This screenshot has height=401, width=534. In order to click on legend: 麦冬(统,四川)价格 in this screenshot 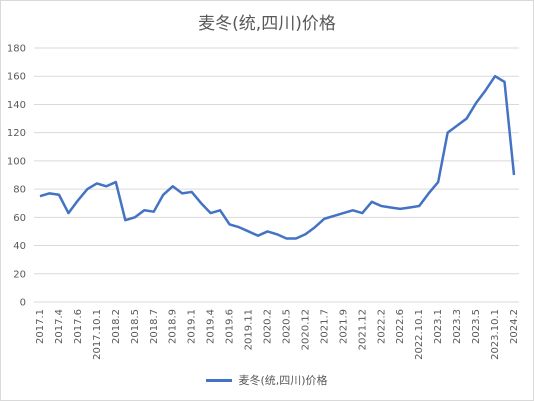, I will do `click(267, 380)`.